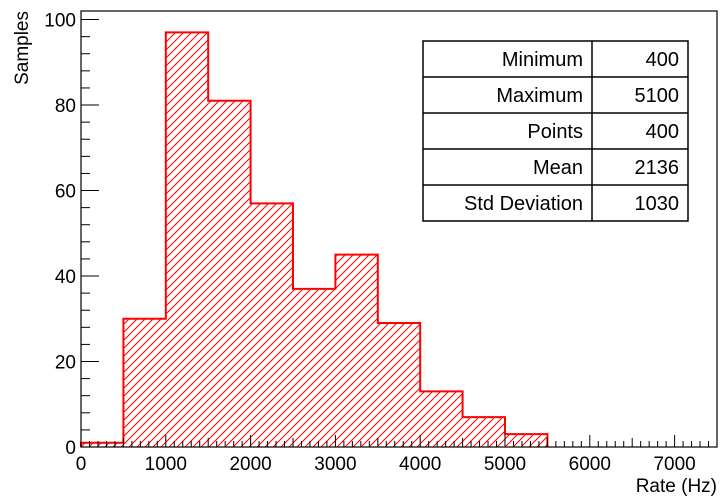 Image resolution: width=723 pixels, height=504 pixels. Describe the element at coordinates (542, 60) in the screenshot. I see `stats-label: Minimum` at that location.